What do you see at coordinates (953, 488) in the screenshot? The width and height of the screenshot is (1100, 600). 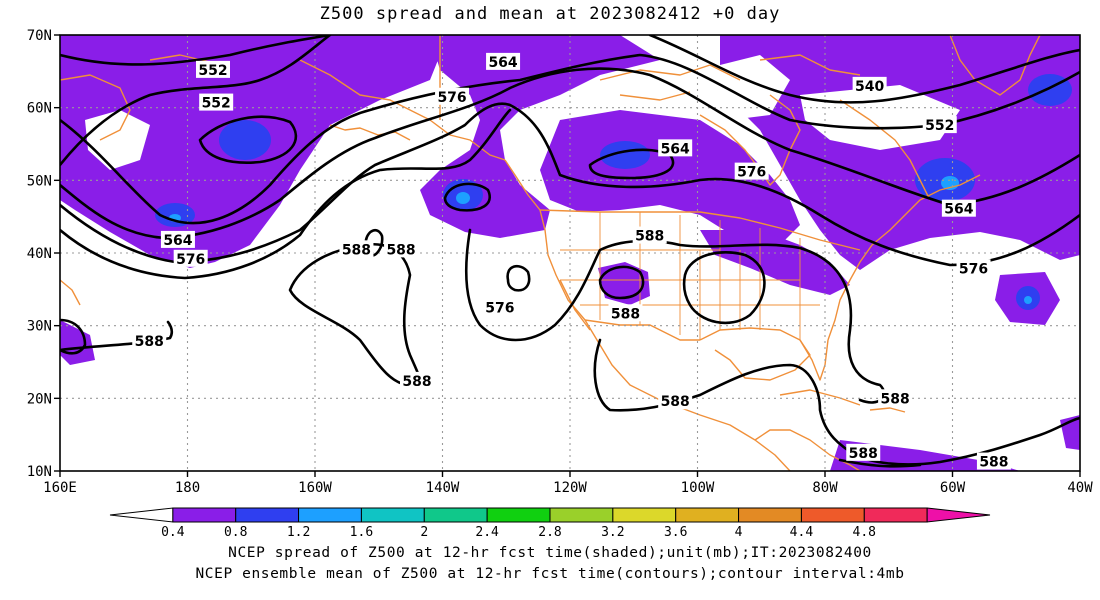 I see `longitude-label: 60W` at bounding box center [953, 488].